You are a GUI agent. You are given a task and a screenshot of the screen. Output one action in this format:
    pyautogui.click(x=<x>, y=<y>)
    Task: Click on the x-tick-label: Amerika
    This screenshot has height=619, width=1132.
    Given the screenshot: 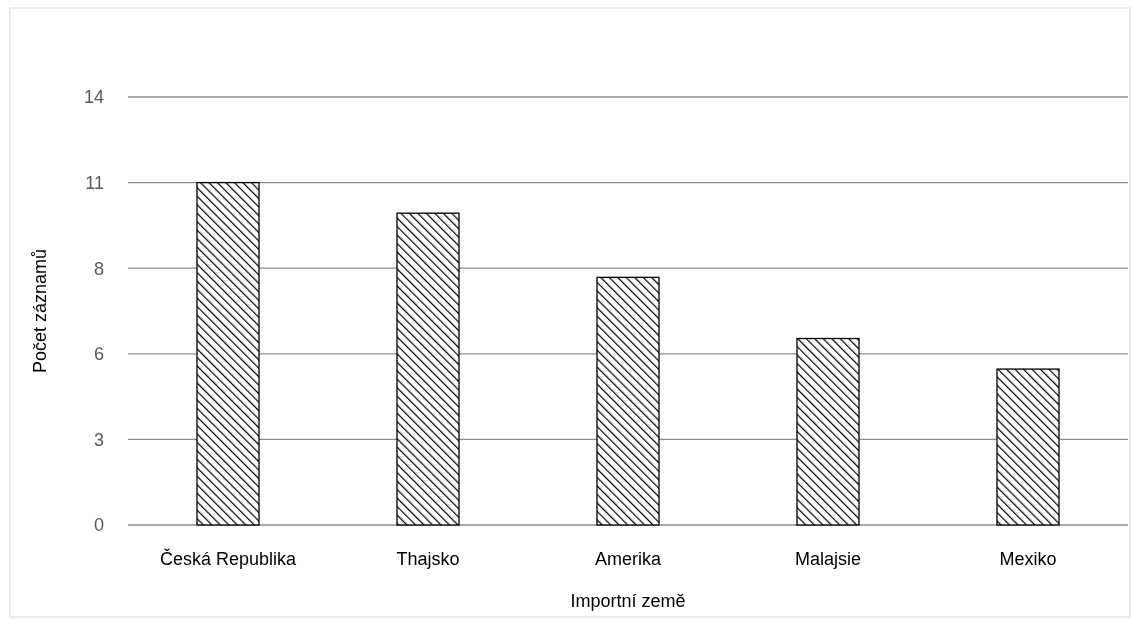 What is the action you would take?
    pyautogui.click(x=628, y=559)
    